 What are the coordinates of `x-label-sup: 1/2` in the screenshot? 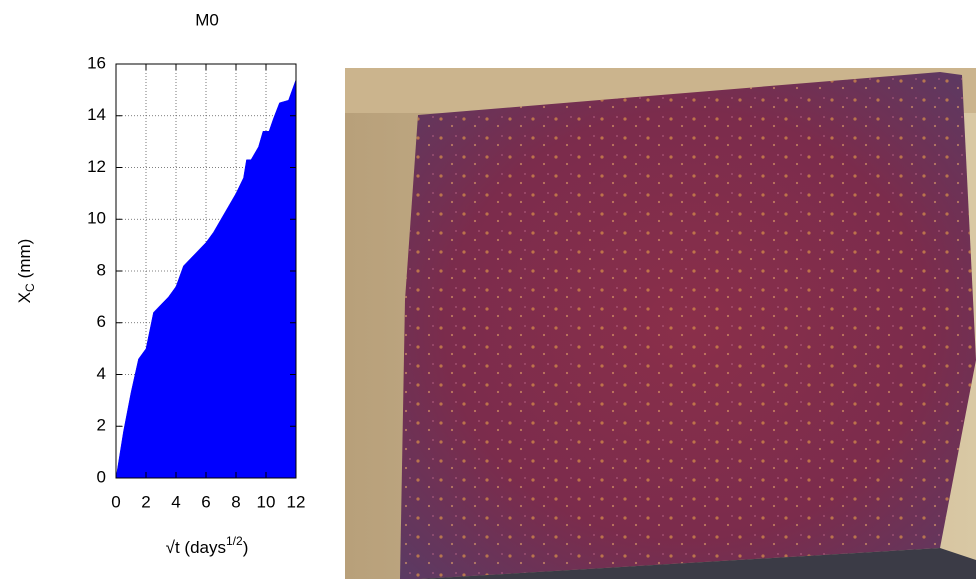 It's located at (234, 541).